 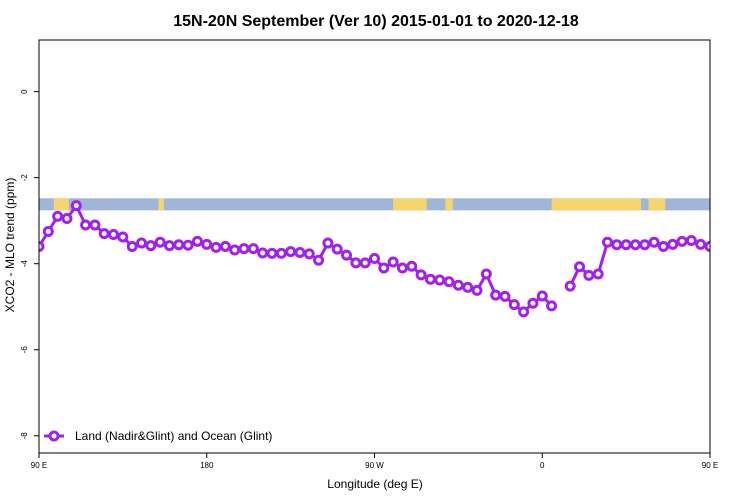 I want to click on x-axis-label: Longitude (deg E), so click(x=374, y=484).